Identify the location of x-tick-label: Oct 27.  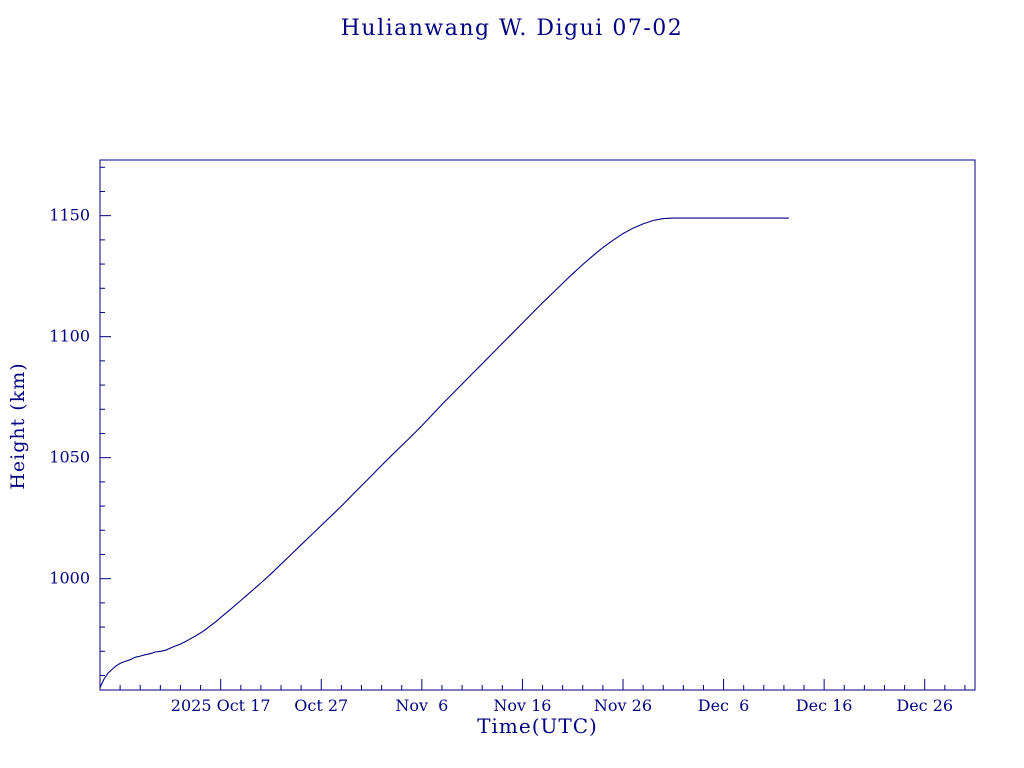
(321, 705).